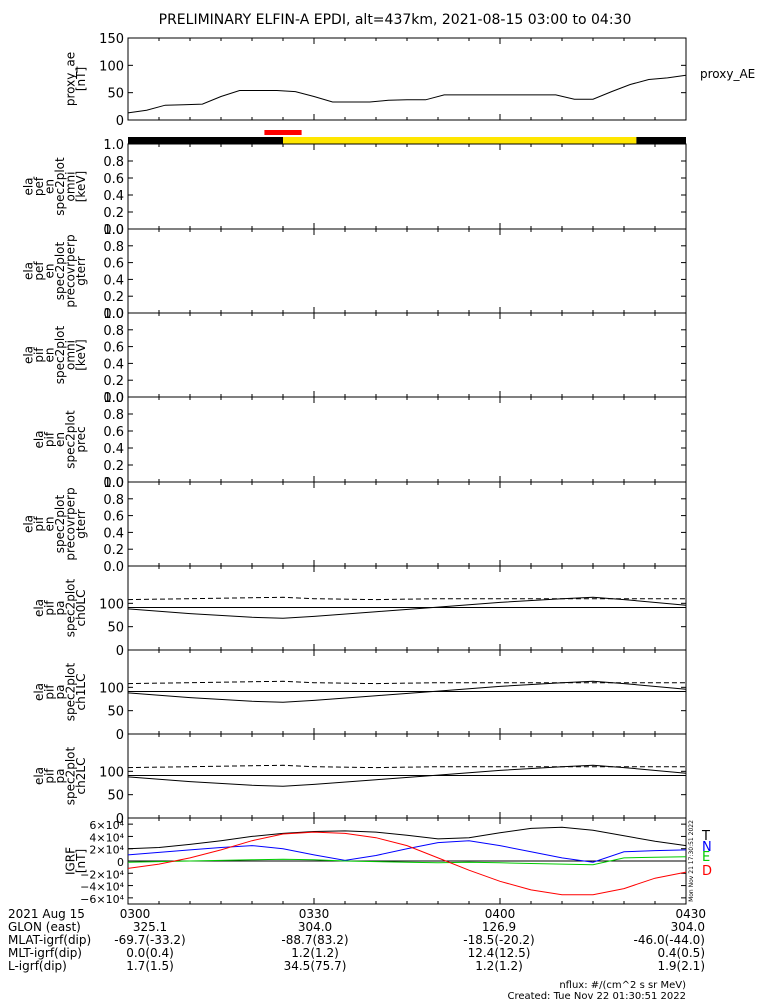 This screenshot has height=1000, width=775. Describe the element at coordinates (81, 523) in the screenshot. I see `y-axis-label-line: gterr` at that location.